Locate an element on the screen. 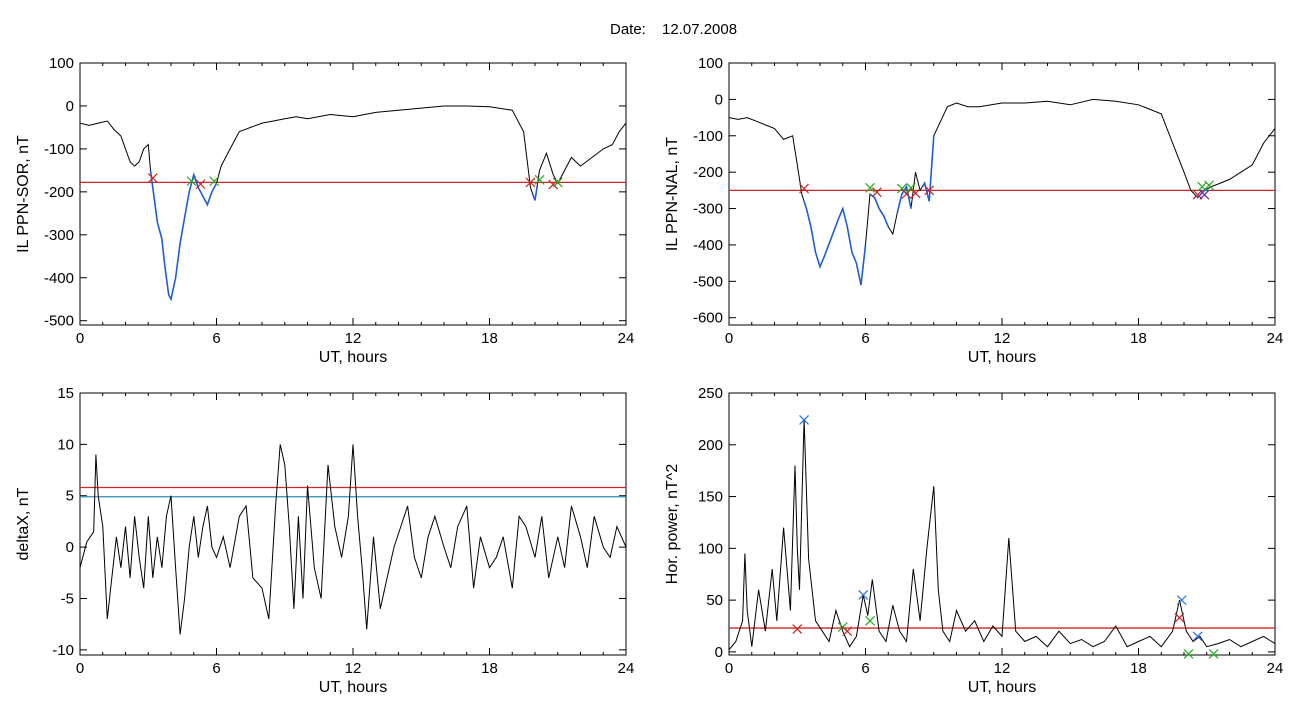  y-tick-label: -10 is located at coordinates (63, 650).